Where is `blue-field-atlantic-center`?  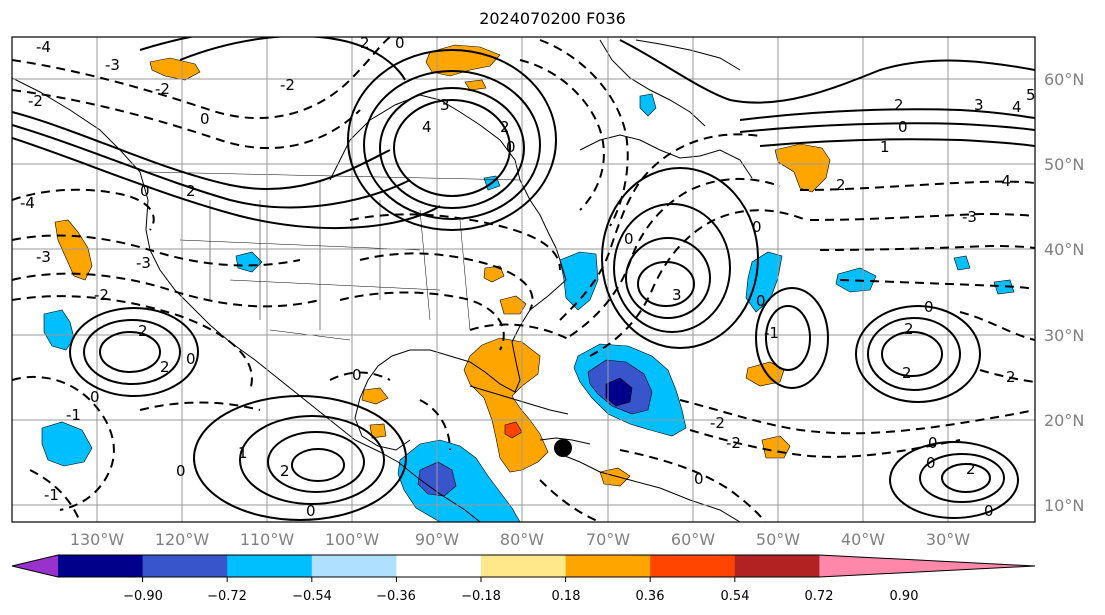 blue-field-atlantic-center is located at coordinates (764, 282).